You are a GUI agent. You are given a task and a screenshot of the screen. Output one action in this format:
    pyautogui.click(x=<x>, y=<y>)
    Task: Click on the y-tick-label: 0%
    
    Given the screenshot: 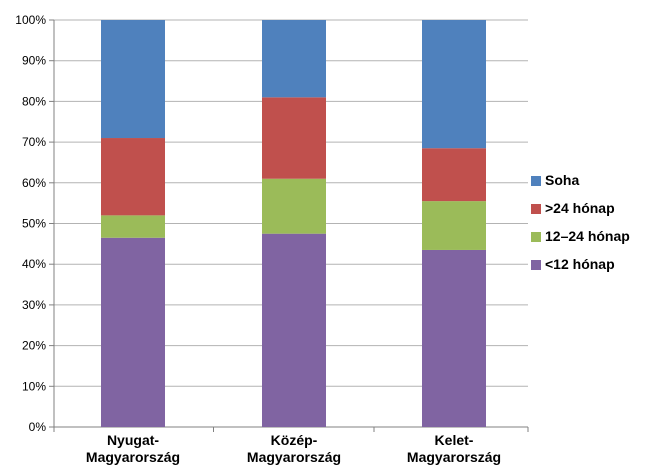 What is the action you would take?
    pyautogui.click(x=38, y=427)
    